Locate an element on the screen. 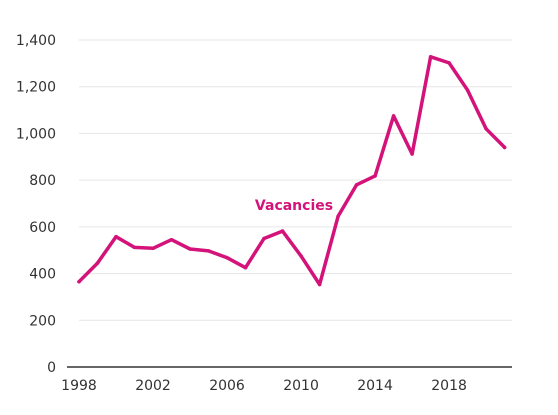 The height and width of the screenshot is (415, 558). y-tick-label: 400 is located at coordinates (42, 275).